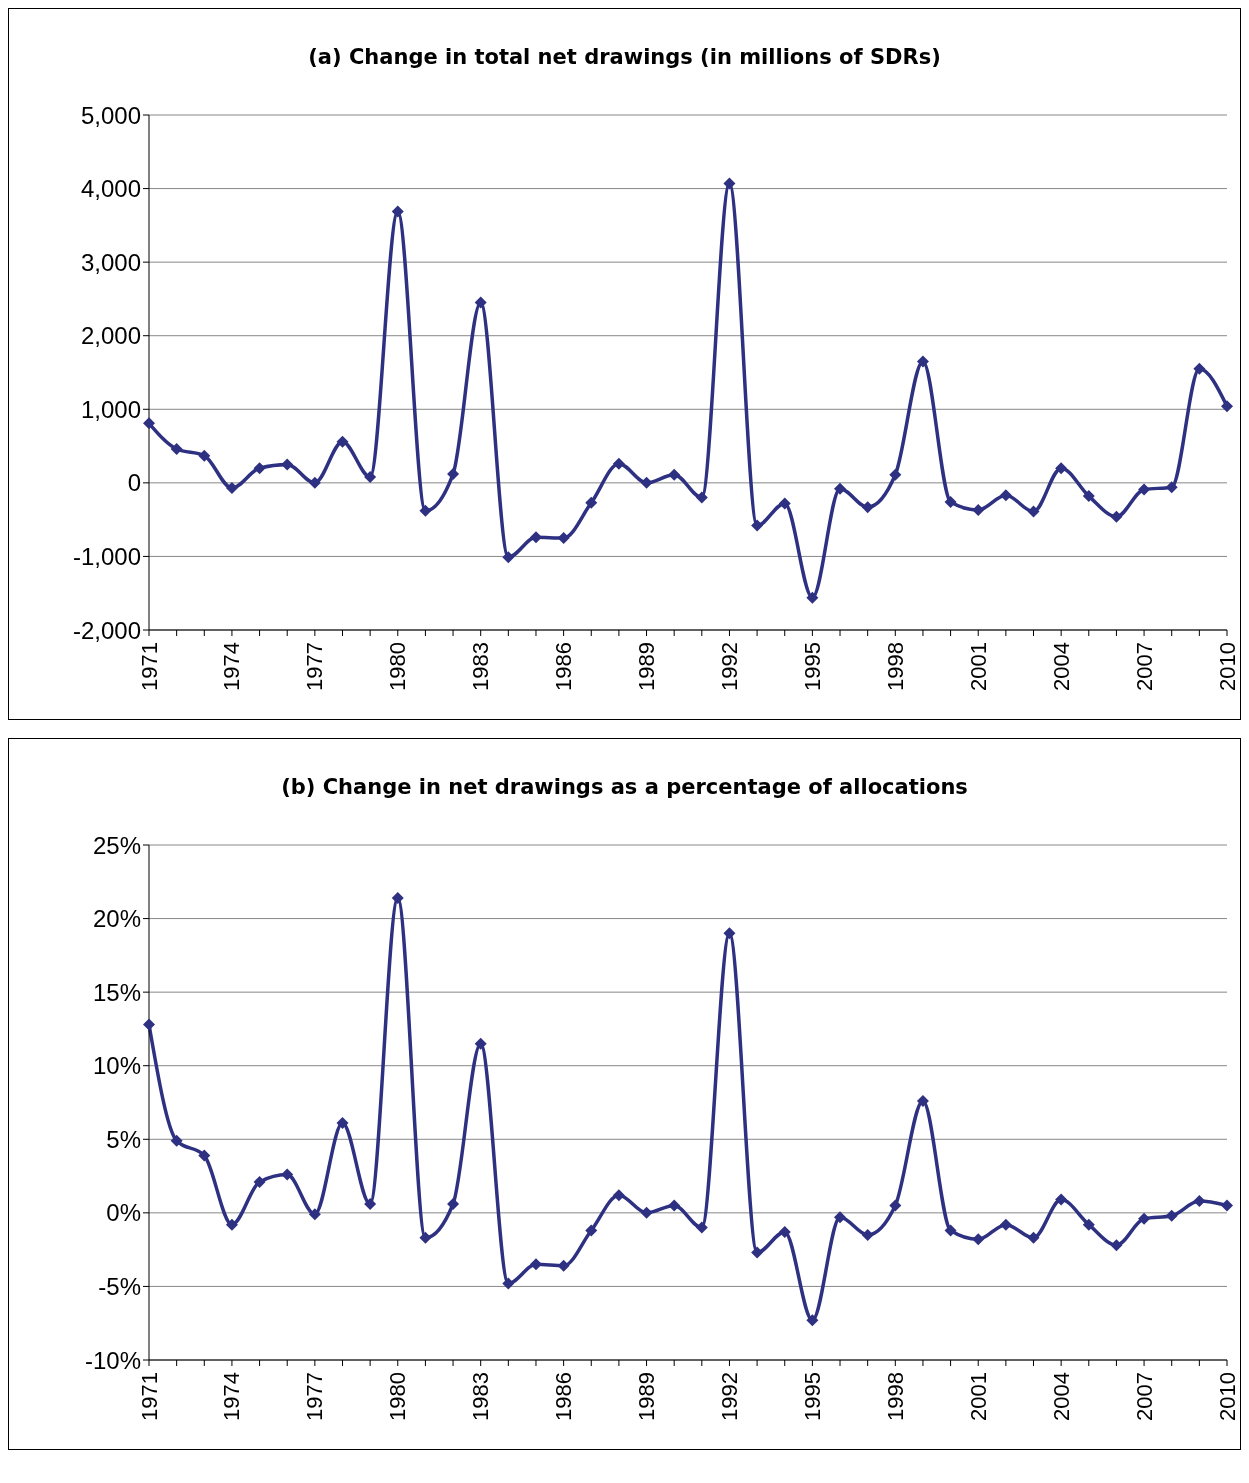 The image size is (1249, 1483). Describe the element at coordinates (119, 1286) in the screenshot. I see `y-tick-label: -5%` at that location.